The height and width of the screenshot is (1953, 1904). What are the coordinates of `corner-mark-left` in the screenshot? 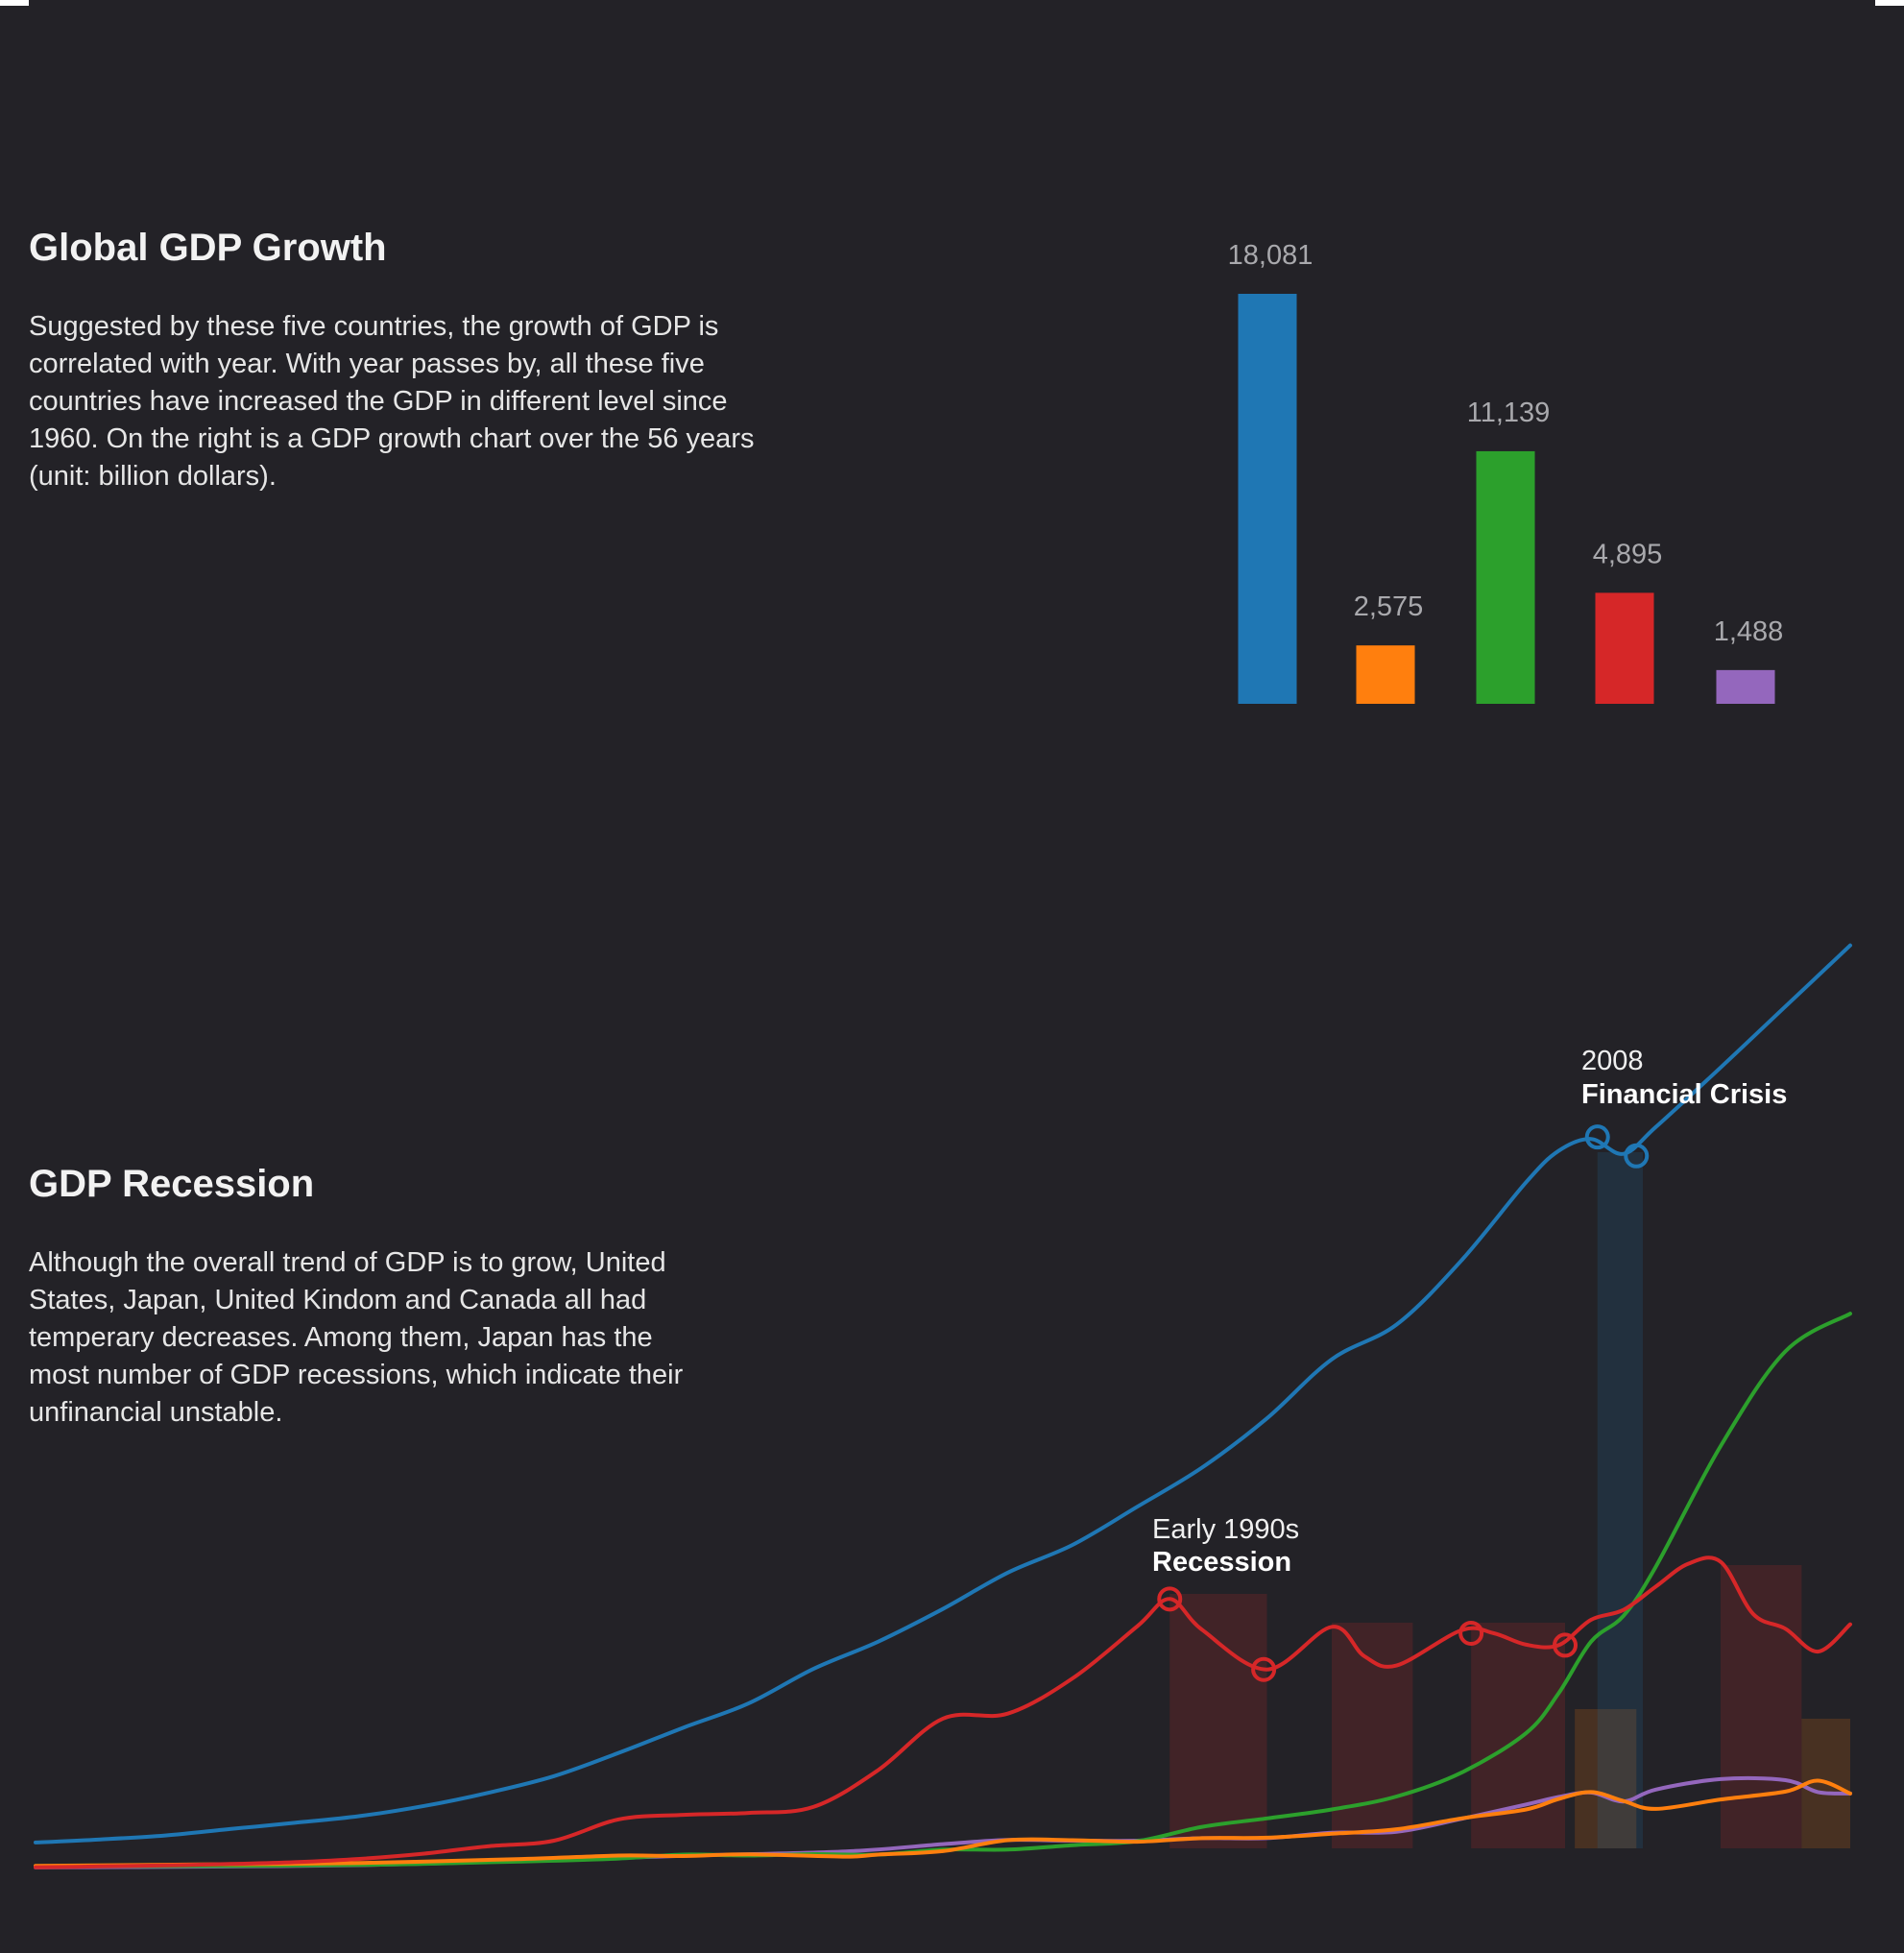 It's located at (15, 3).